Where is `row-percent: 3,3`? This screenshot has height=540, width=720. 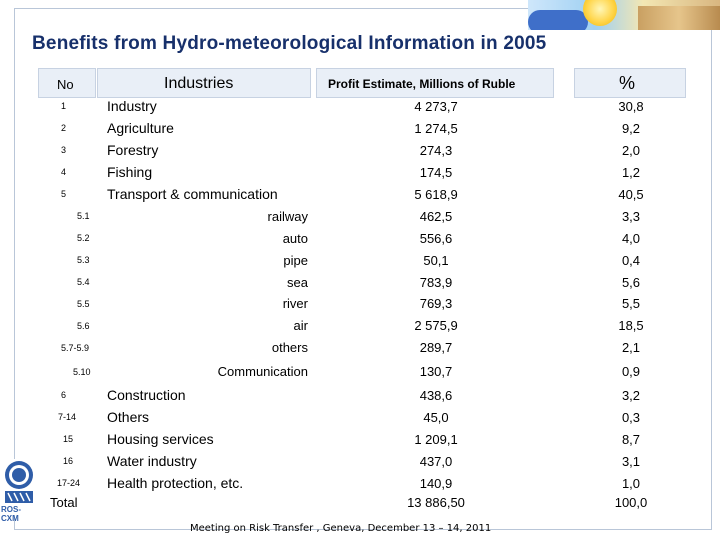
row-percent: 3,3 is located at coordinates (631, 216).